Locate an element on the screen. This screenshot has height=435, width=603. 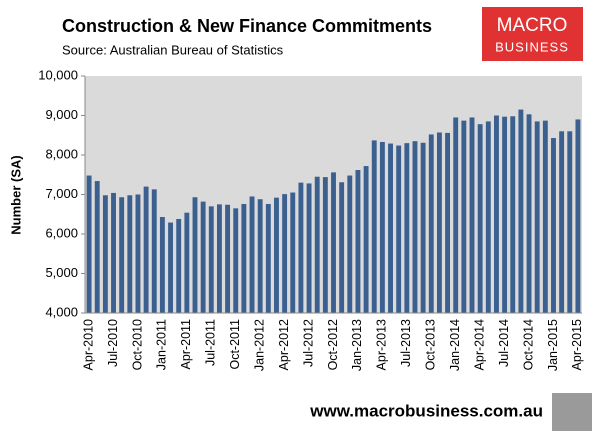
x-tick-label: Jul-2010 is located at coordinates (113, 343).